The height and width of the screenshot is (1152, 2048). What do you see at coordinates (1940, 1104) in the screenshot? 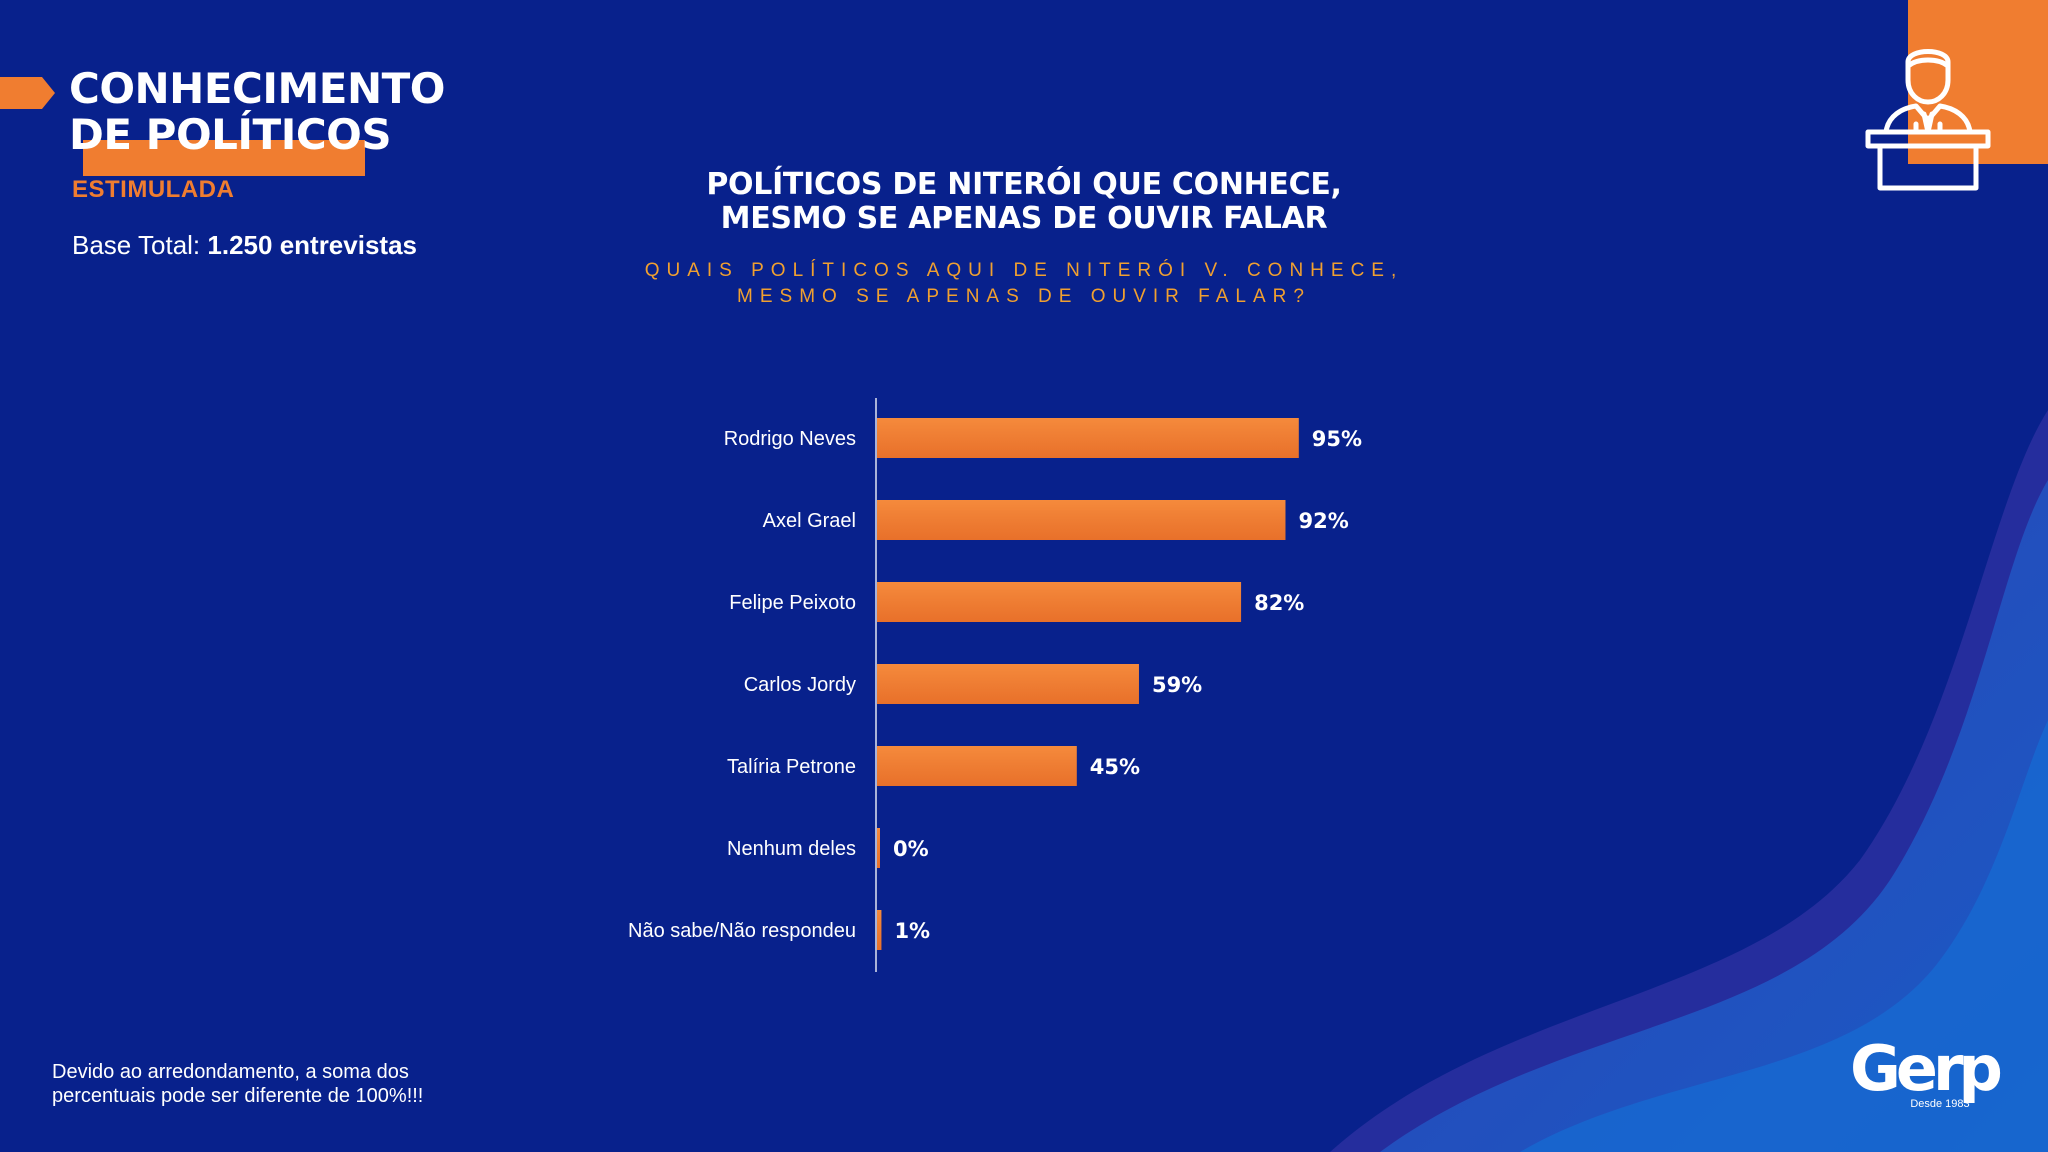
I see `logo-since: Desde 1983` at bounding box center [1940, 1104].